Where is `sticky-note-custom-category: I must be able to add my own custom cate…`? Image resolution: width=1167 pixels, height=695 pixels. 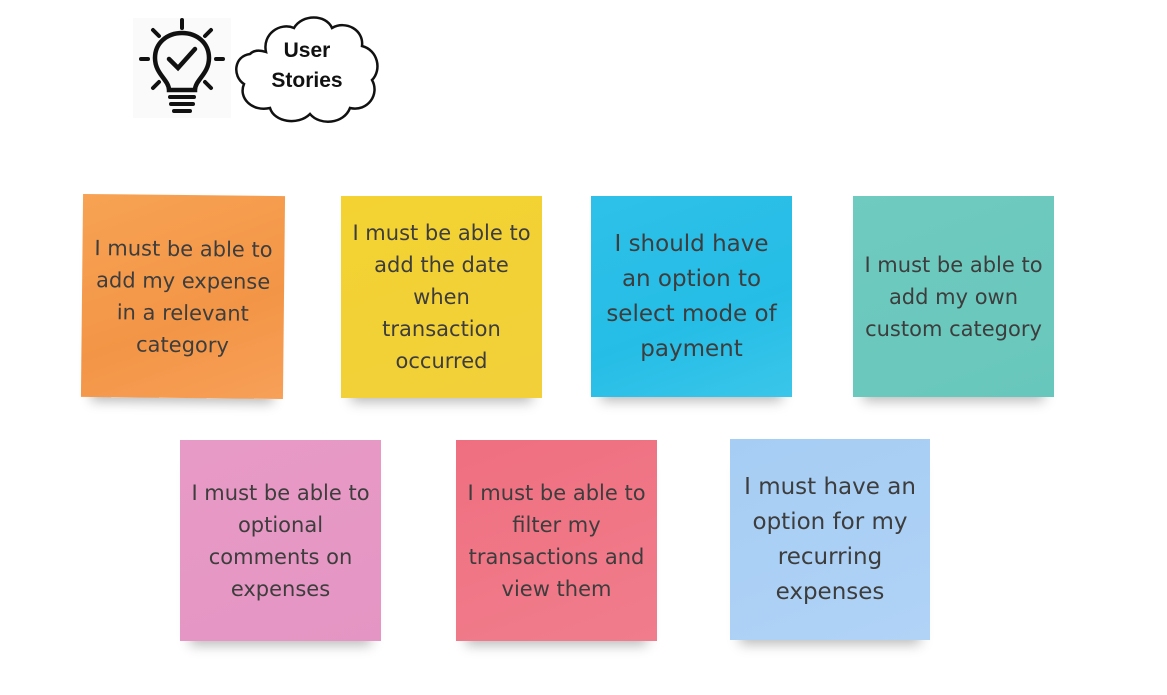 sticky-note-custom-category: I must be able to add my own custom cate… is located at coordinates (953, 296).